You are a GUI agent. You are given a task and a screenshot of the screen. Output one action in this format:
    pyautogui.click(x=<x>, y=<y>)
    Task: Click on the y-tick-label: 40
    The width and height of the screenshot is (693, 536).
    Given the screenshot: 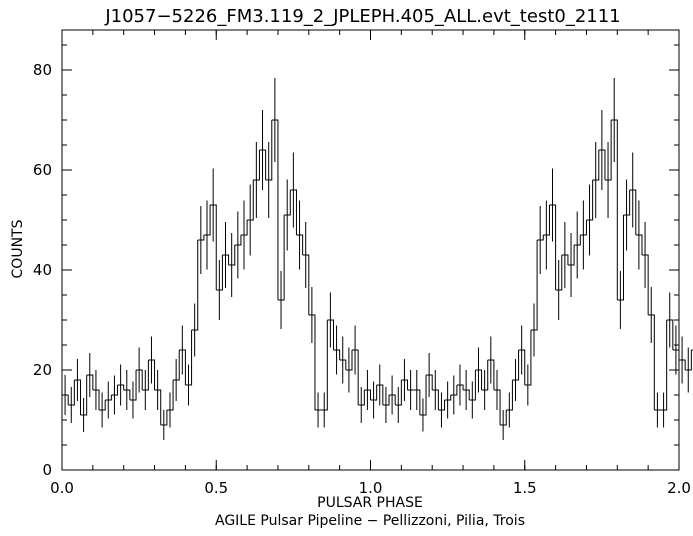 What is the action you would take?
    pyautogui.click(x=42, y=270)
    